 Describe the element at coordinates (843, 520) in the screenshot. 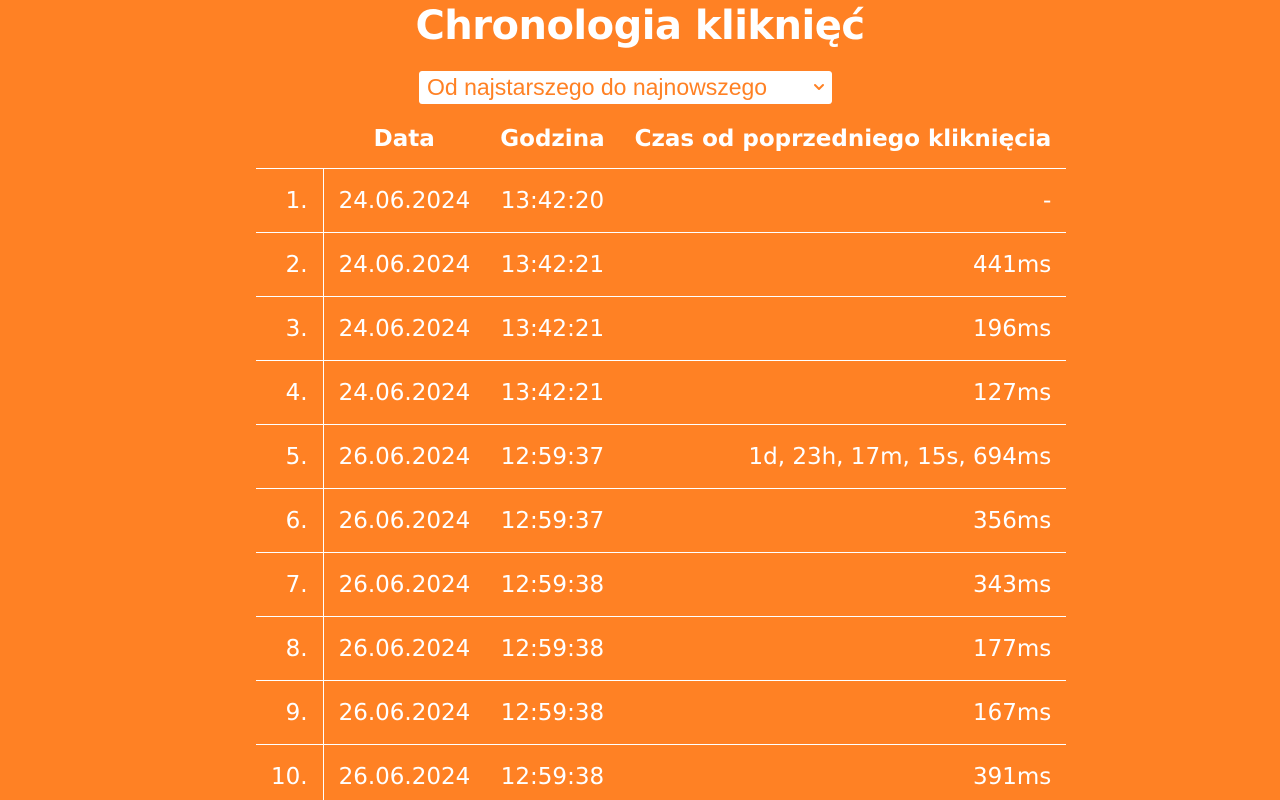

I see `row-diff: 356ms` at that location.